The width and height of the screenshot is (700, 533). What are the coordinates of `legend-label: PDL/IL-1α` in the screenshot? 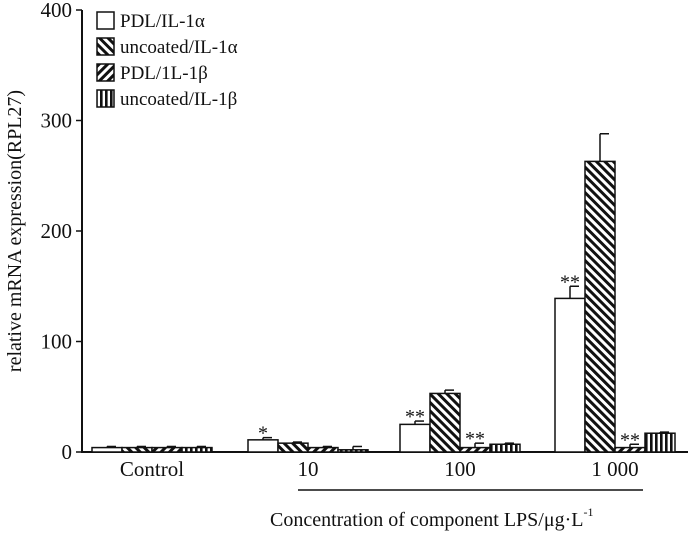 It's located at (162, 21).